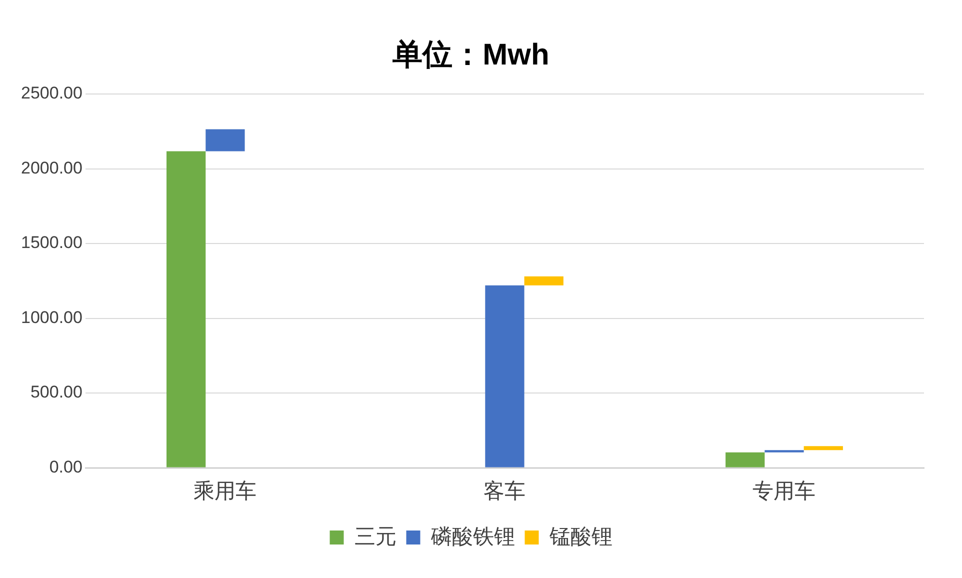 Image resolution: width=962 pixels, height=578 pixels. What do you see at coordinates (225, 492) in the screenshot?
I see `x-tick-label: 乘用车` at bounding box center [225, 492].